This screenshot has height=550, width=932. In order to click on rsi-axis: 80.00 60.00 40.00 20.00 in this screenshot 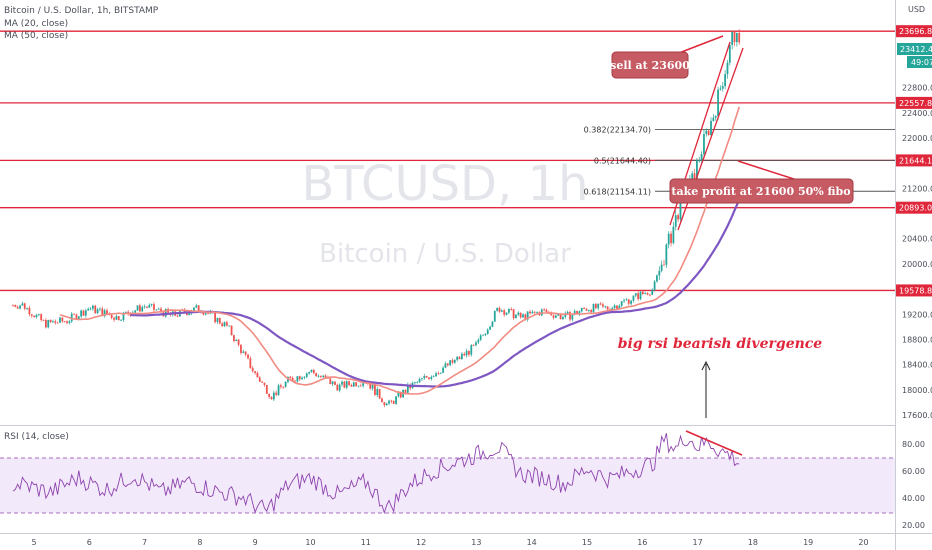, I will do `click(913, 485)`.